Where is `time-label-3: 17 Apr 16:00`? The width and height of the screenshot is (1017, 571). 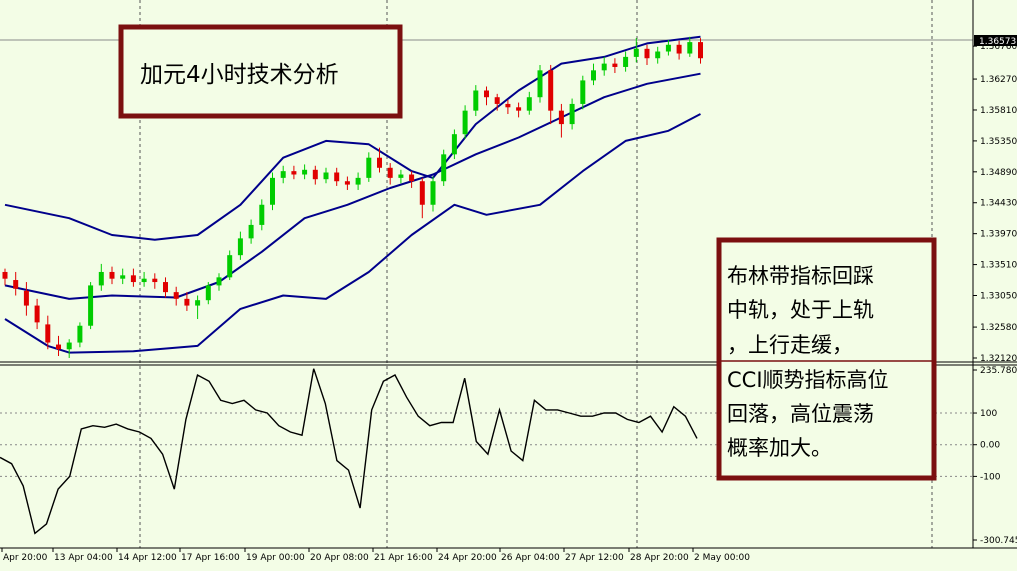 time-label-3: 17 Apr 16:00 is located at coordinates (210, 558).